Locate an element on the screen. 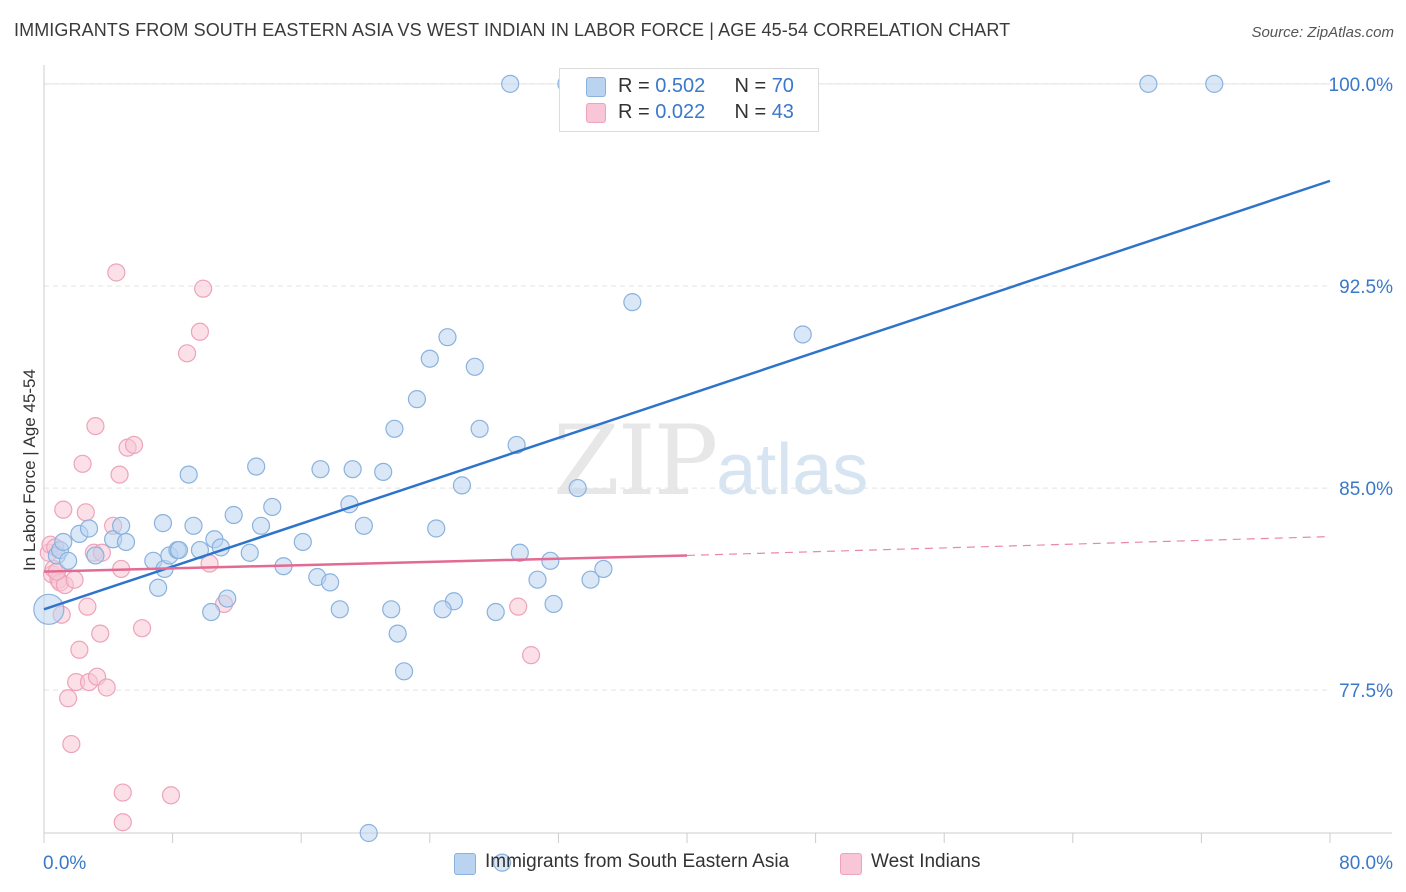  x-tick-label-max: 80.0% is located at coordinates (1366, 863).